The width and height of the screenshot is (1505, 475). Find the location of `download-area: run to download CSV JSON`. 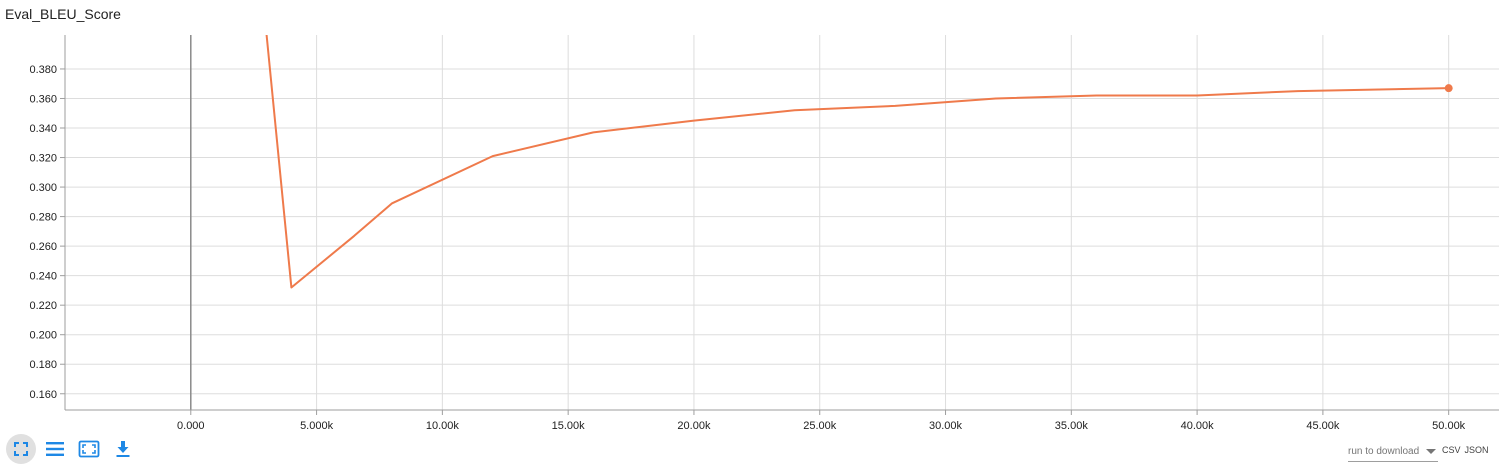

download-area: run to download CSV JSON is located at coordinates (1418, 452).